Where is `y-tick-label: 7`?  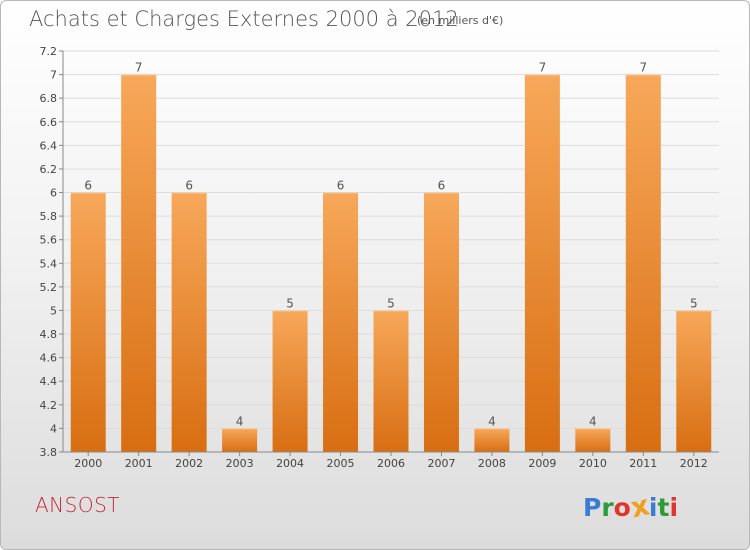
y-tick-label: 7 is located at coordinates (53, 75).